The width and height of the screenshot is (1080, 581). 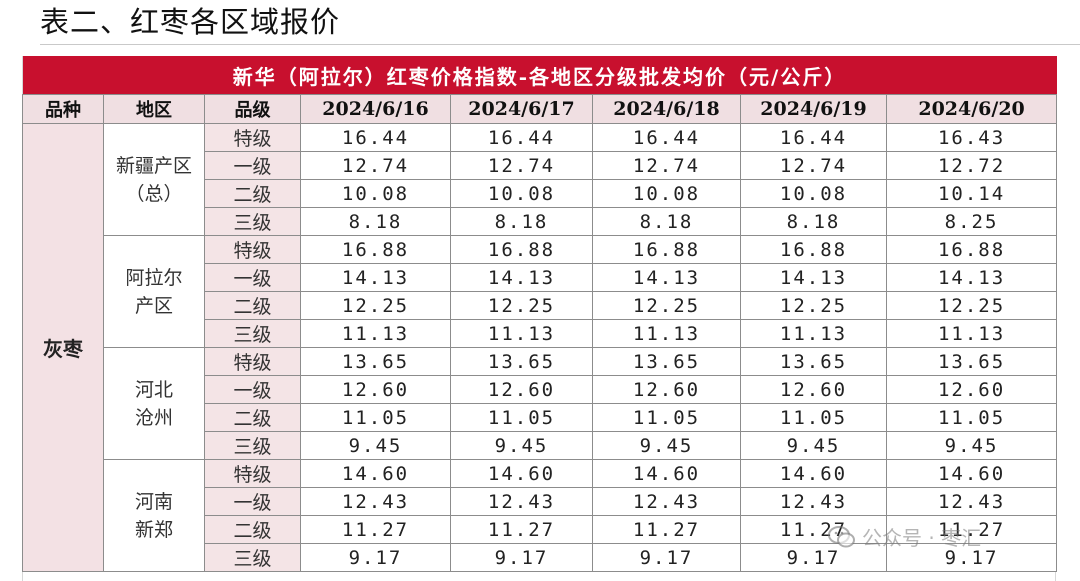 I want to click on header-date: 2024/6/20, so click(x=971, y=109).